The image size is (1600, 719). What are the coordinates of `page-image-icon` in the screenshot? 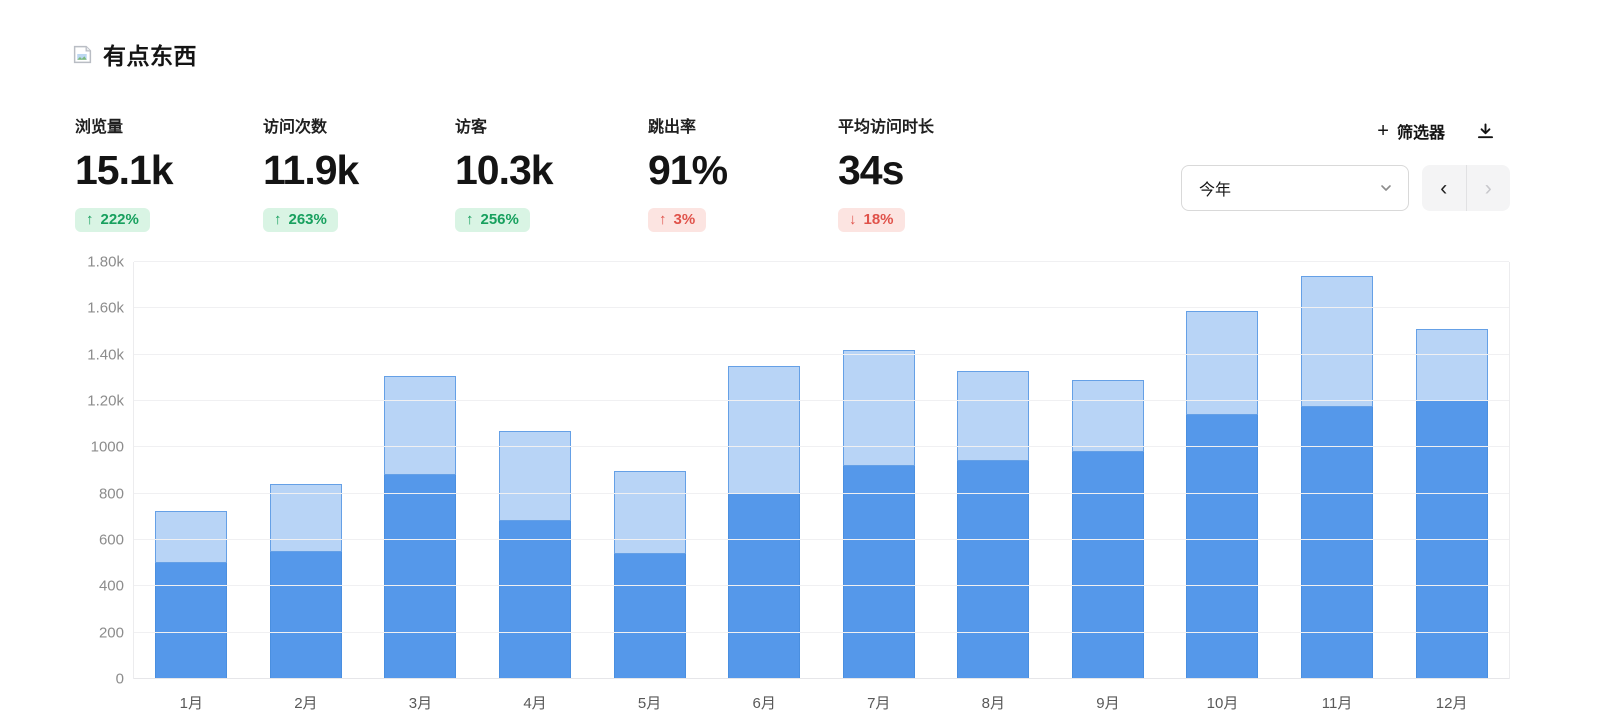 It's located at (82, 54).